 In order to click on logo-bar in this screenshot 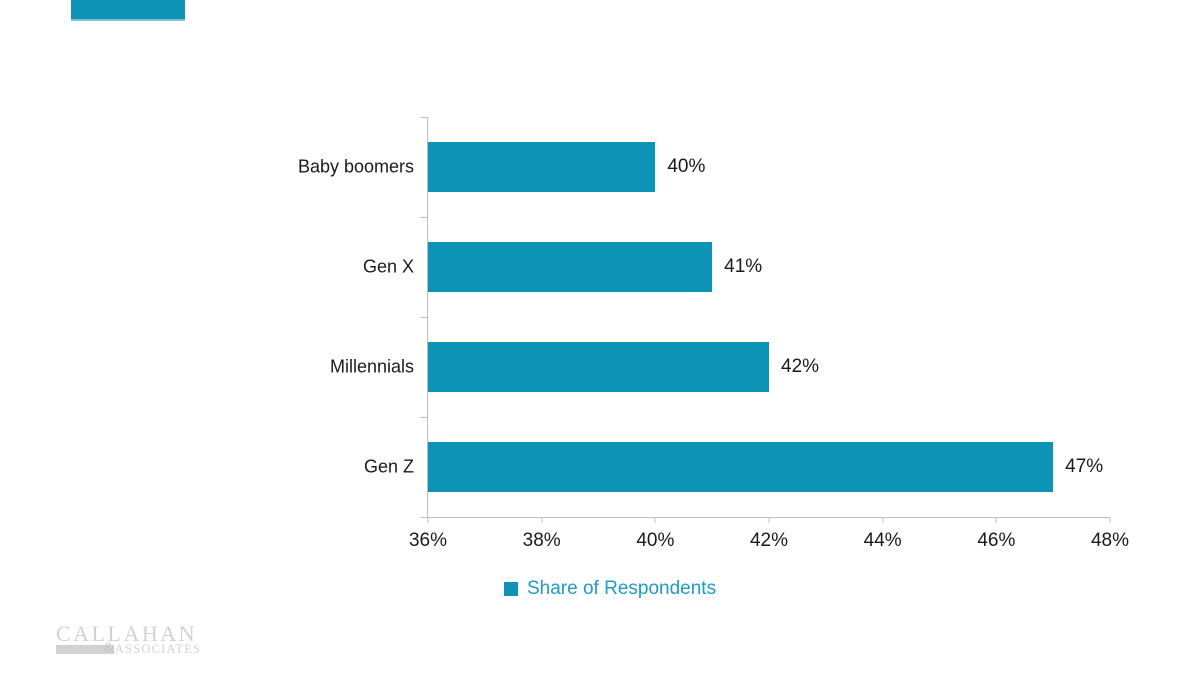, I will do `click(85, 649)`.